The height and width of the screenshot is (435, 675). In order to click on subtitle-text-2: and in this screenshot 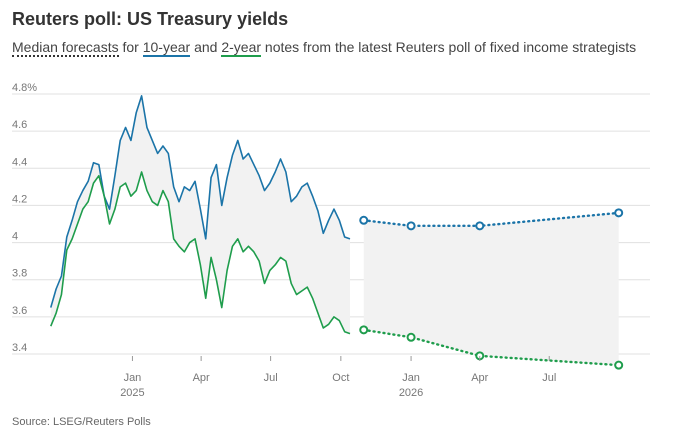, I will do `click(206, 47)`.